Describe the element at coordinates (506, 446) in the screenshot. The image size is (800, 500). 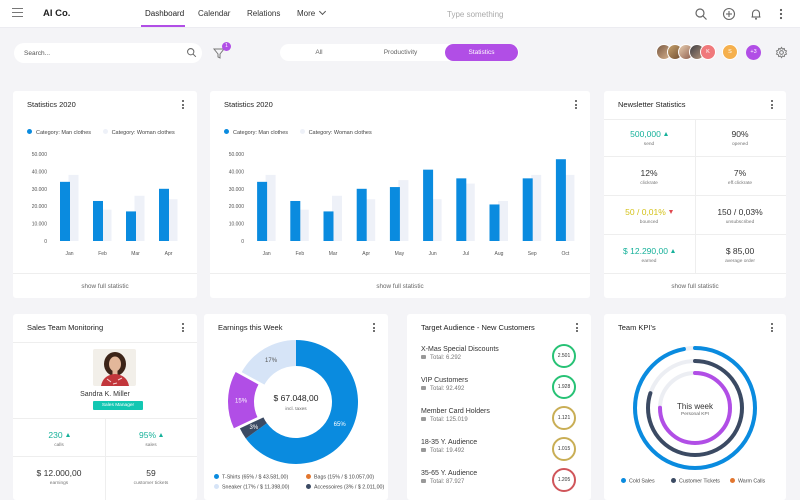
I see `audience-item: 18-35 Y. Audience Total: 19.492` at that location.